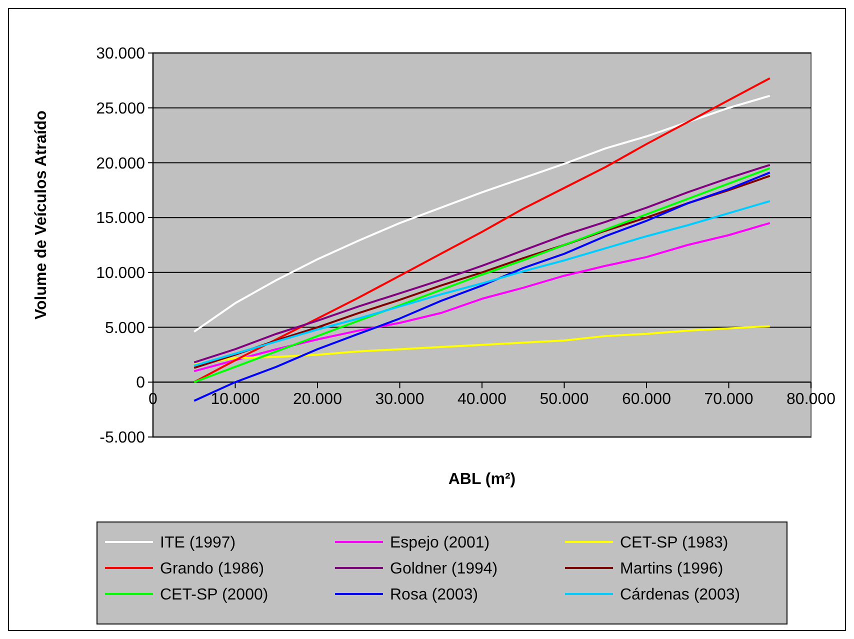 This screenshot has height=639, width=854. I want to click on x-tick-label: 10.000, so click(235, 399).